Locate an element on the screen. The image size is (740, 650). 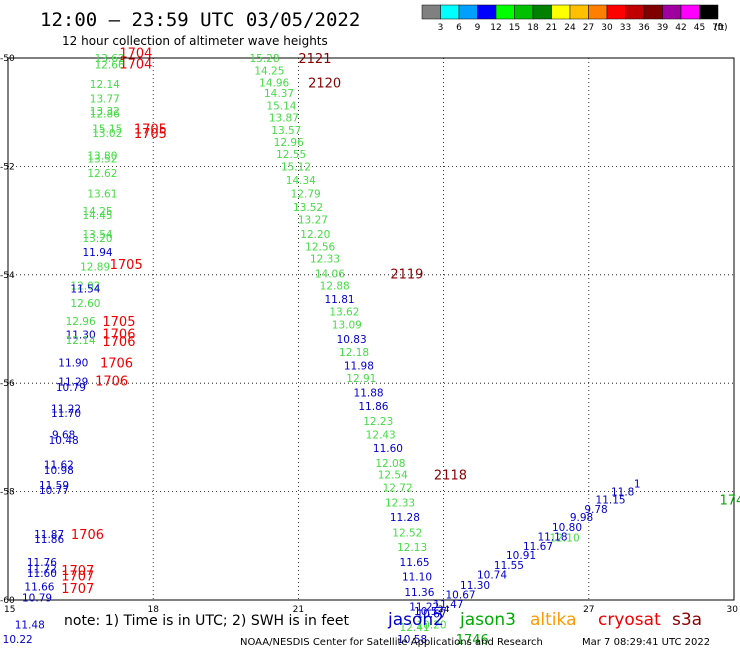
wave-height-value: 14.34 is located at coordinates (301, 181).